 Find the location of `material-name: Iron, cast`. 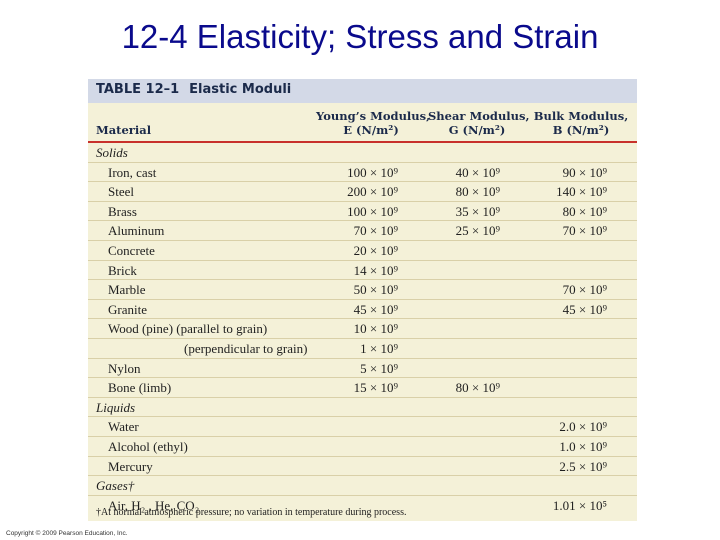

material-name: Iron, cast is located at coordinates (132, 172).